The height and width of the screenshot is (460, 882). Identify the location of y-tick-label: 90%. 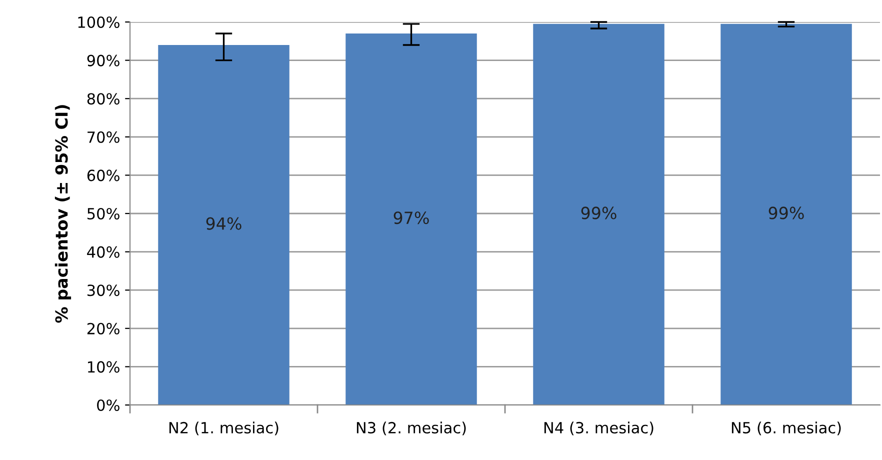
(103, 60).